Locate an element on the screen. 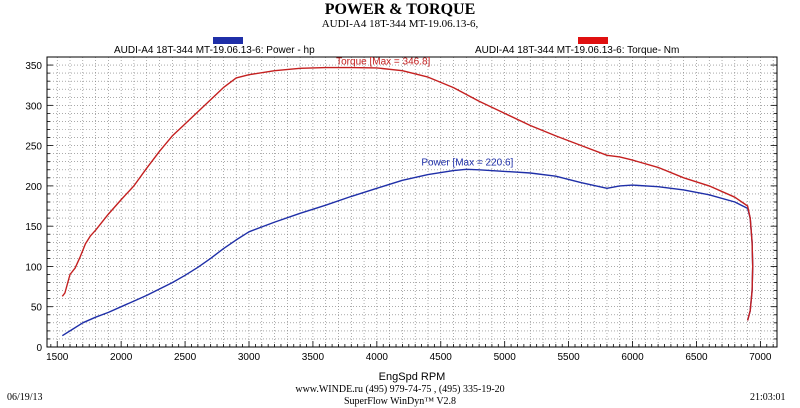 This screenshot has height=408, width=800. legend-swatch-power is located at coordinates (228, 40).